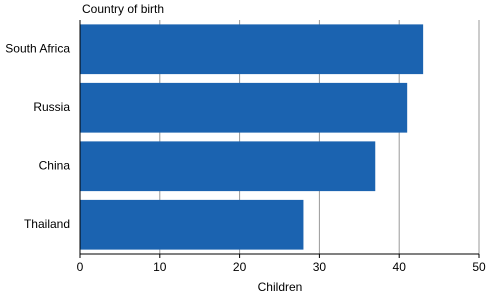 This screenshot has height=297, width=487. What do you see at coordinates (400, 267) in the screenshot?
I see `x-tick-label: 40` at bounding box center [400, 267].